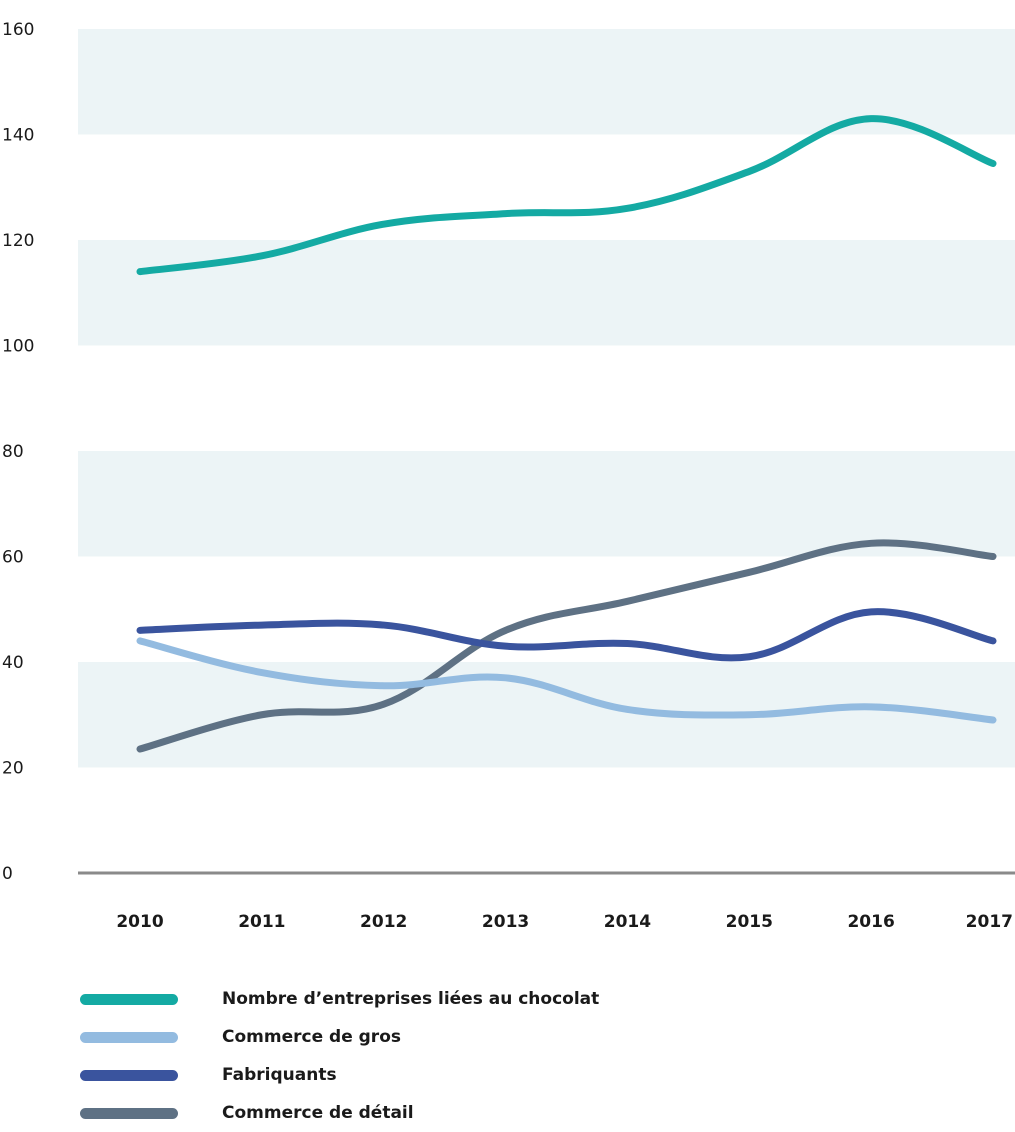 This screenshot has height=1132, width=1015. What do you see at coordinates (18, 136) in the screenshot?
I see `y-tick-label: 140` at bounding box center [18, 136].